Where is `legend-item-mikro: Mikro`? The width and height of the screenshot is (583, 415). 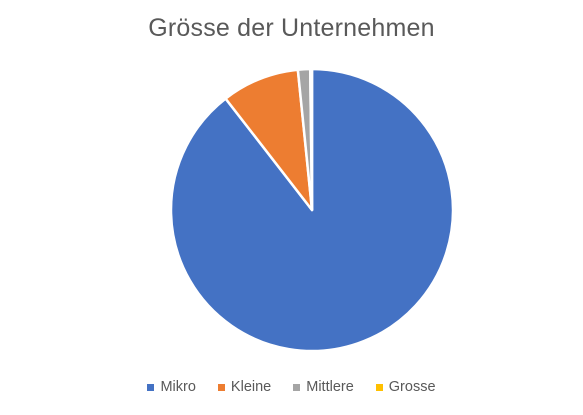
legend-item-mikro: Mikro is located at coordinates (171, 387).